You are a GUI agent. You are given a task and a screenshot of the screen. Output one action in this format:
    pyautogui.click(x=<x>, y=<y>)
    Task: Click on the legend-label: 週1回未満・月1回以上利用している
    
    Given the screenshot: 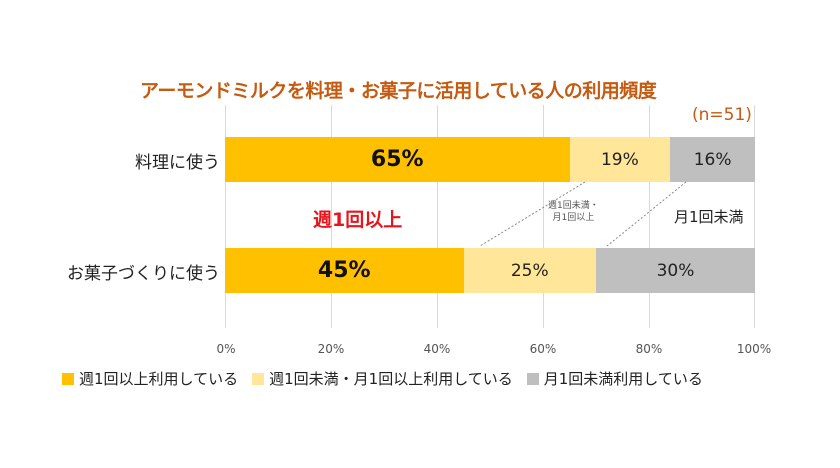 What is the action you would take?
    pyautogui.click(x=391, y=379)
    